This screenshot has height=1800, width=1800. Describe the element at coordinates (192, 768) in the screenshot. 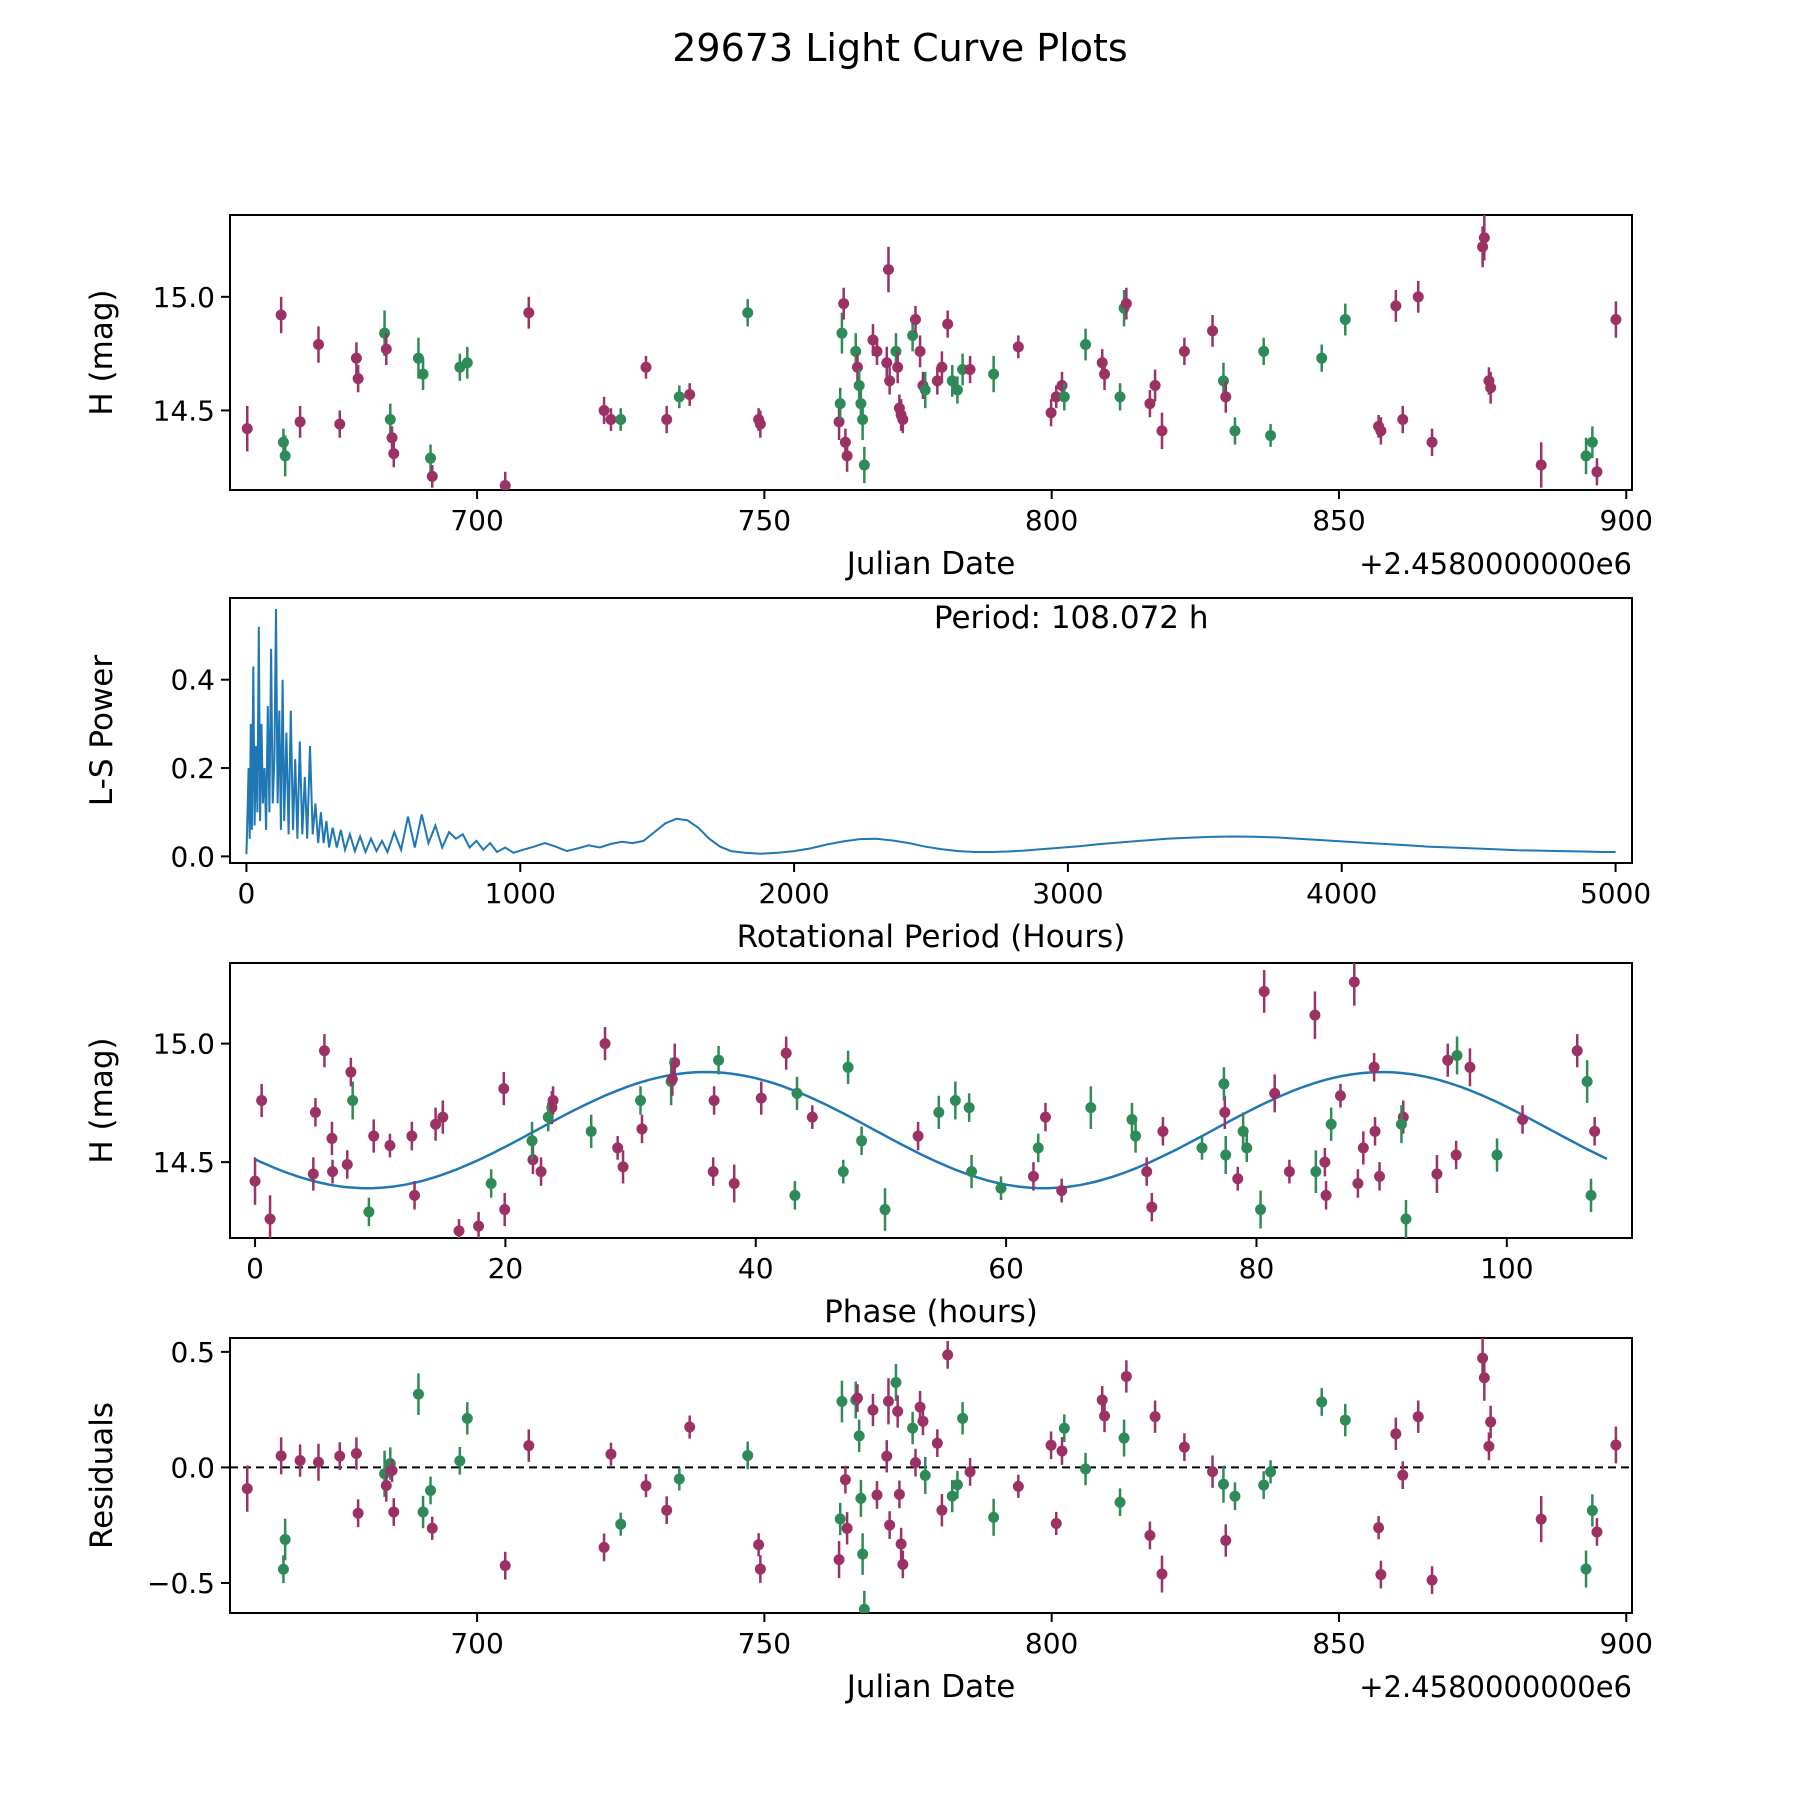

I see `svg-text: 0.2` at that location.